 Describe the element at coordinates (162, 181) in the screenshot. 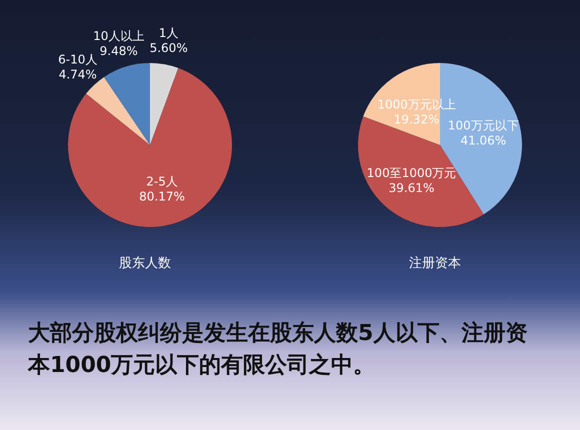

I see `slice-label: 2-5人` at that location.